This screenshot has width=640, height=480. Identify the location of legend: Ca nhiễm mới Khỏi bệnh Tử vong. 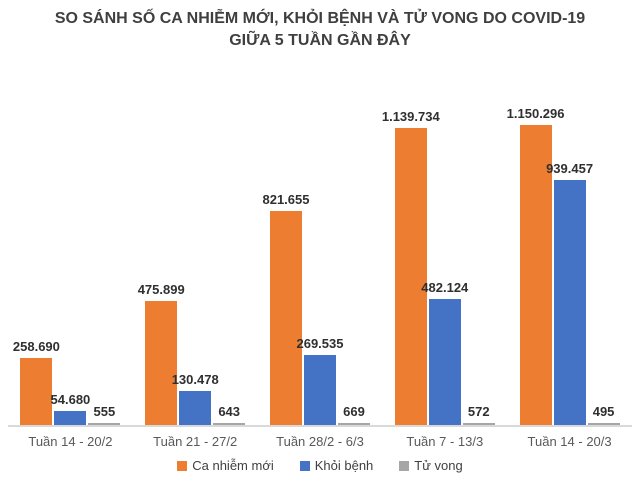
(320, 465).